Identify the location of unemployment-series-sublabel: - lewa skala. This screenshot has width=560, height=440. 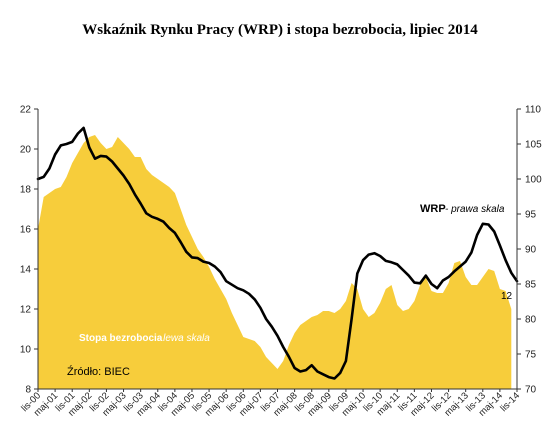
(183, 338).